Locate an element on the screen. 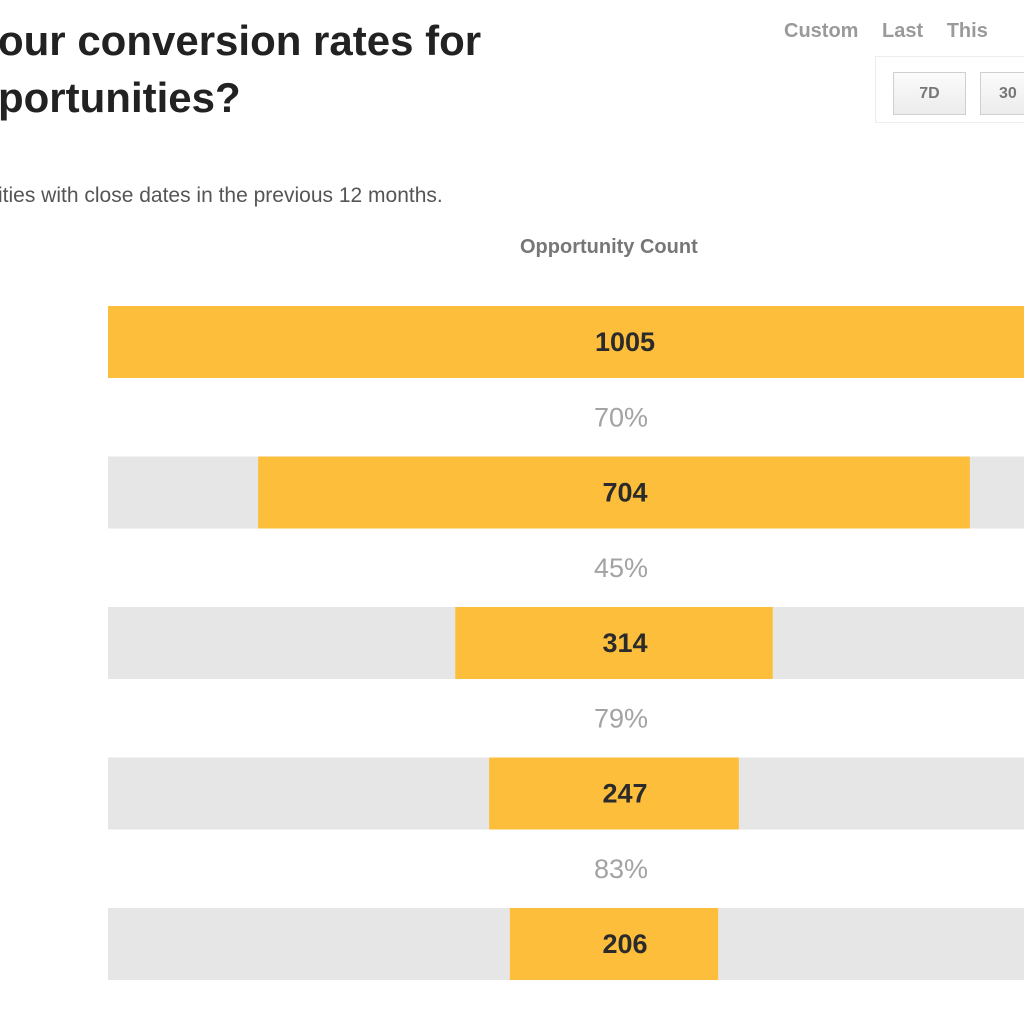 Image resolution: width=1024 pixels, height=1024 pixels. funnel-value-label-1: 1005 is located at coordinates (625, 342).